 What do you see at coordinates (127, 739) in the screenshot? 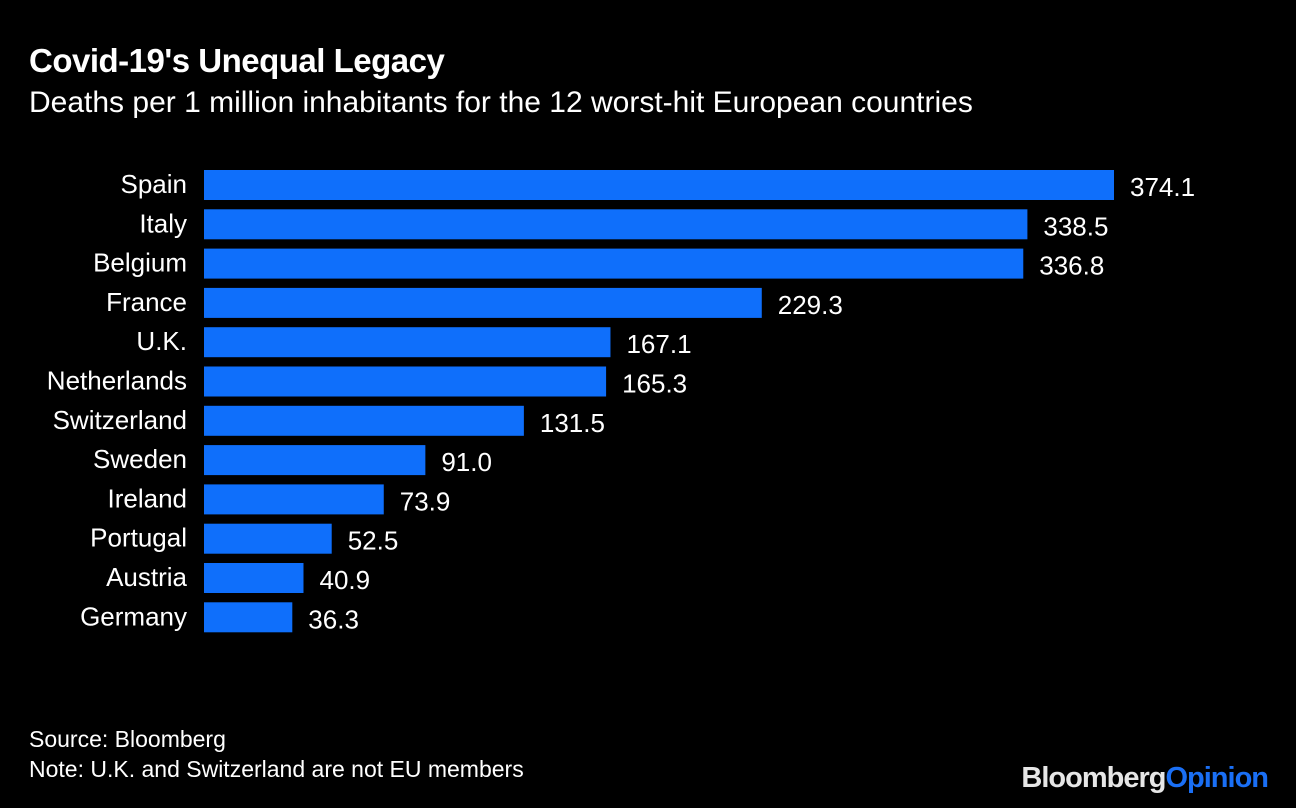
I see `source-note: Source: Bloomberg` at bounding box center [127, 739].